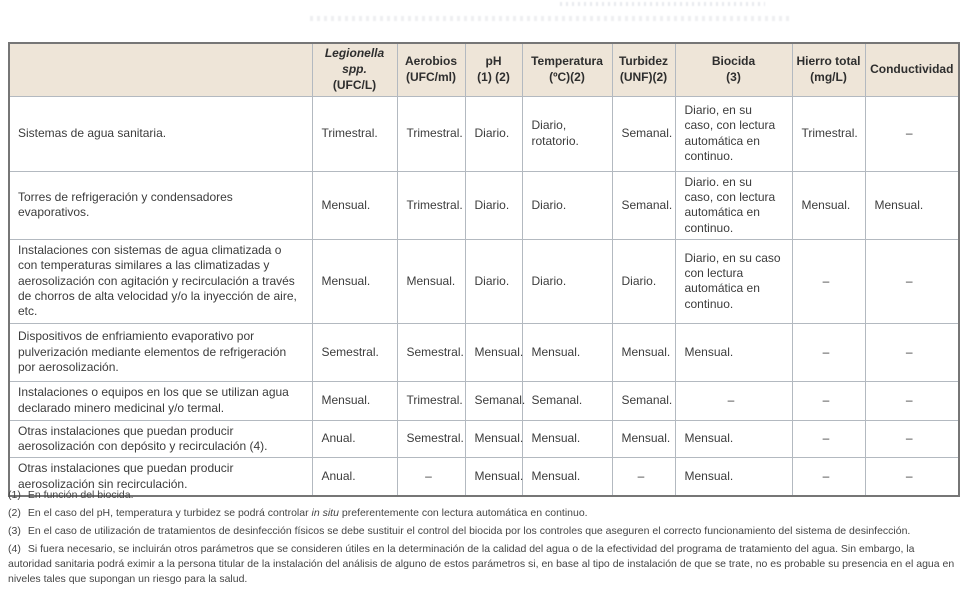 The height and width of the screenshot is (590, 965). I want to click on footnote-1-marker: (1), so click(14, 495).